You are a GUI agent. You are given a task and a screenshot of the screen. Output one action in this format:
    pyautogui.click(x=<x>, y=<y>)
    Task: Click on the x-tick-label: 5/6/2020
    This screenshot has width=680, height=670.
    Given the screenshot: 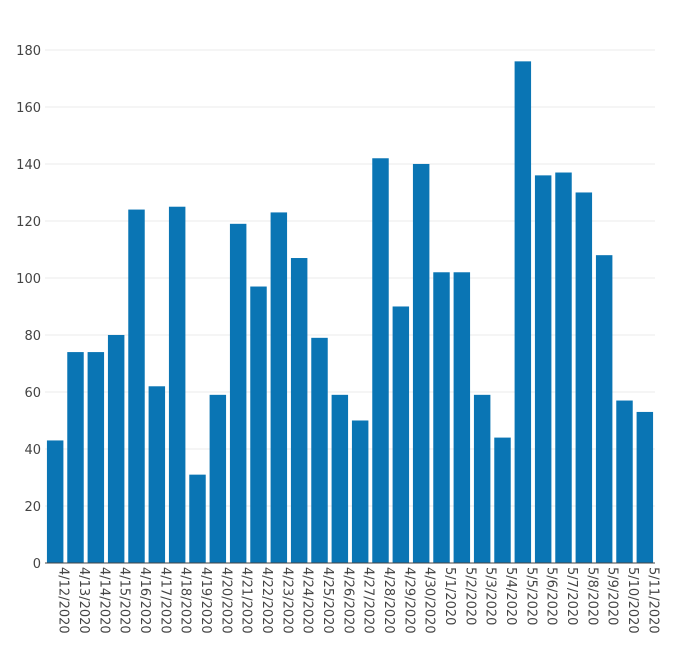 What is the action you would take?
    pyautogui.click(x=551, y=596)
    